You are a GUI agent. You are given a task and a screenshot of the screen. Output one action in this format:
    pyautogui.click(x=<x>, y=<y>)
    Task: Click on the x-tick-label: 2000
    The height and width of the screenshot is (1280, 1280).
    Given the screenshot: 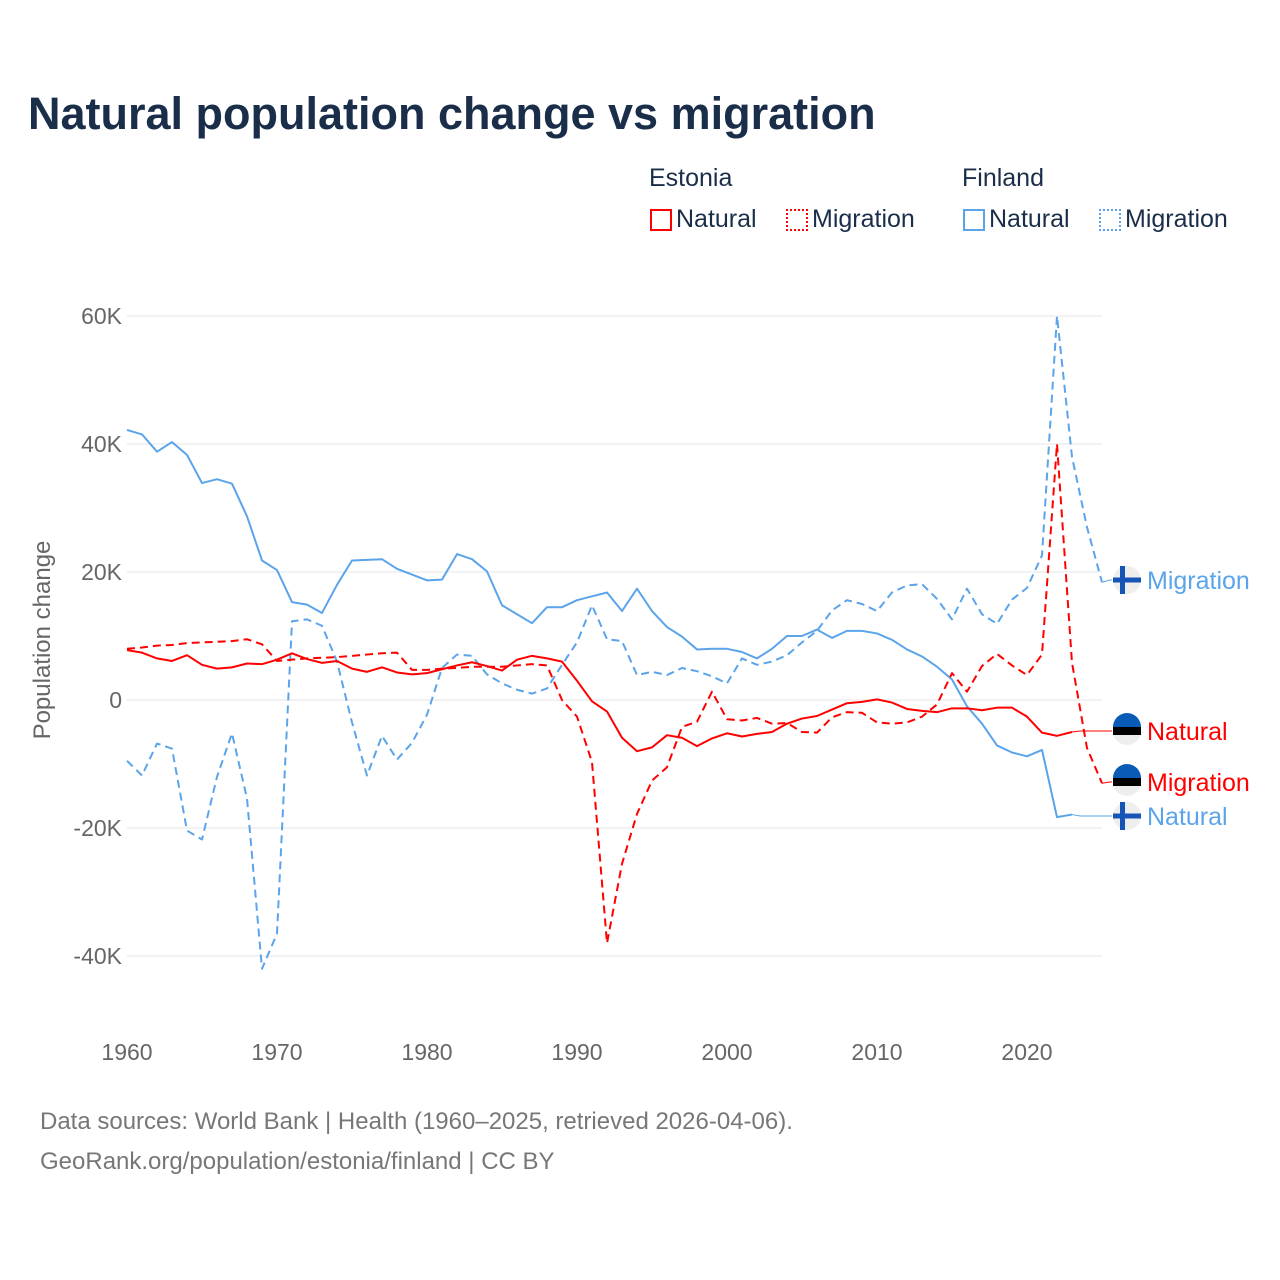 What is the action you would take?
    pyautogui.click(x=726, y=1052)
    